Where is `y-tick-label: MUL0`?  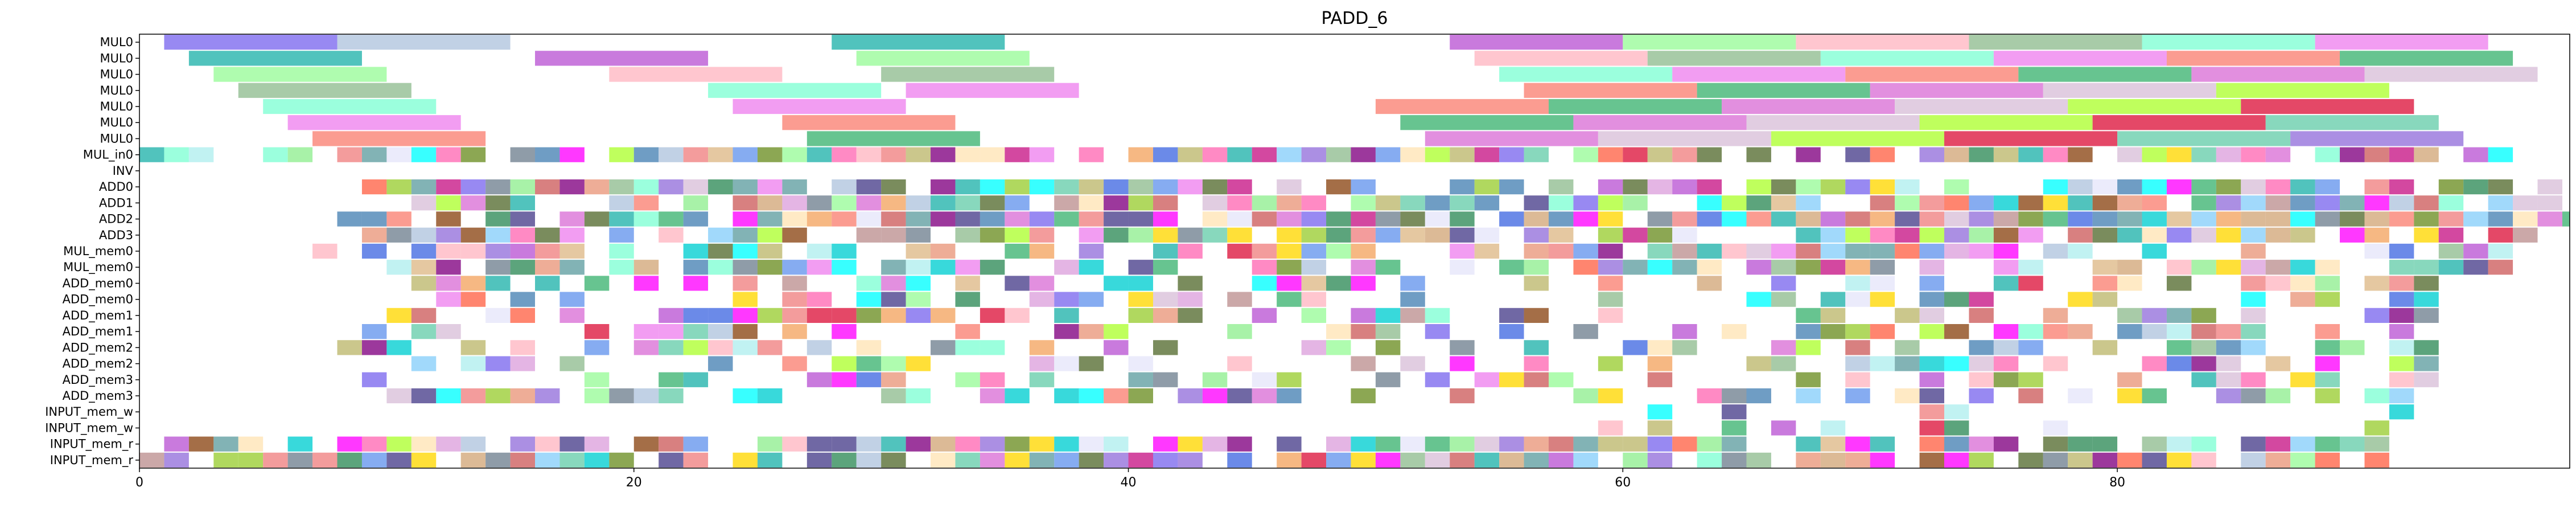
y-tick-label: MUL0 is located at coordinates (117, 106).